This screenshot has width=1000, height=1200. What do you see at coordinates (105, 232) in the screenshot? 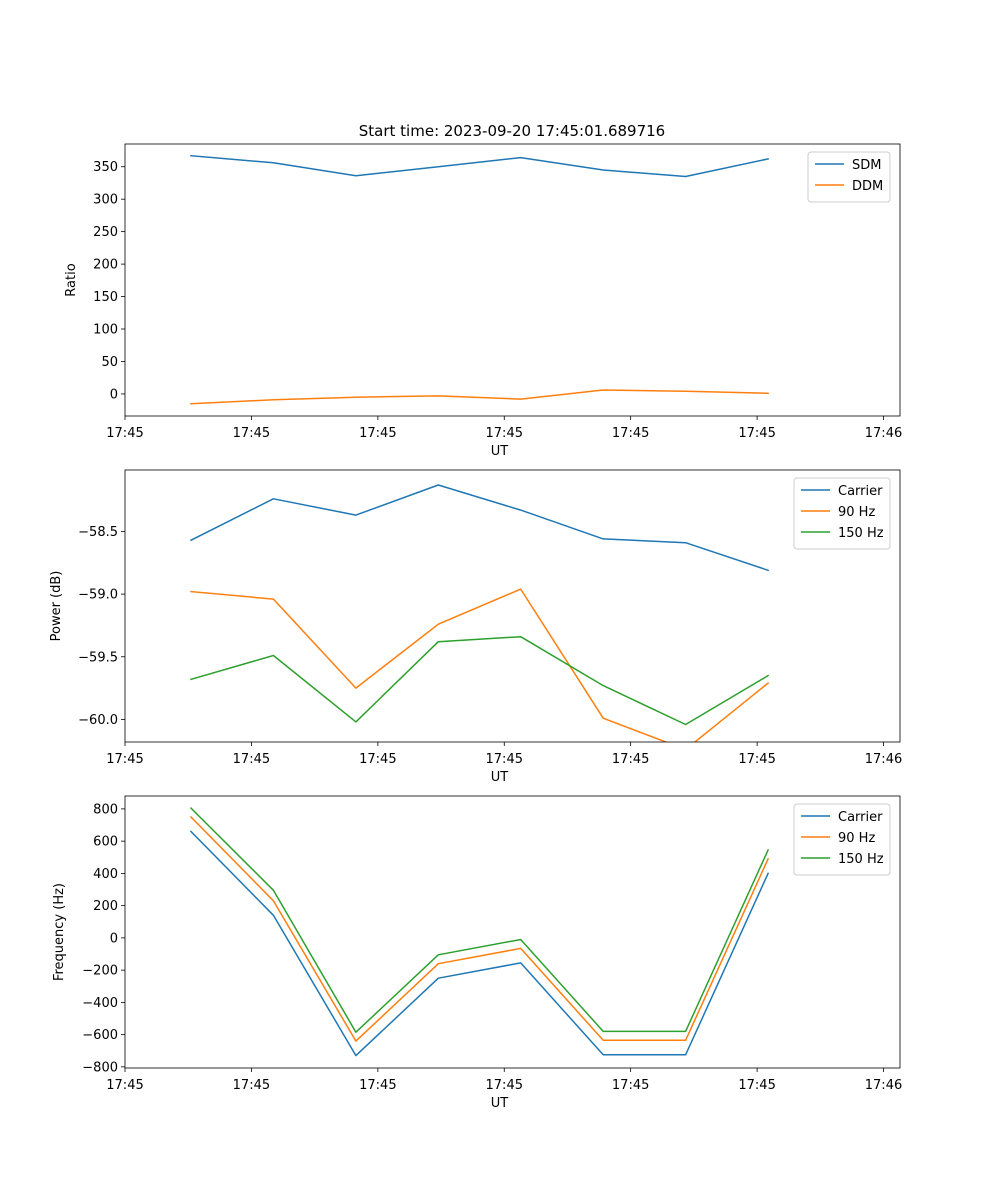
I see `y-tick-label: 250` at bounding box center [105, 232].